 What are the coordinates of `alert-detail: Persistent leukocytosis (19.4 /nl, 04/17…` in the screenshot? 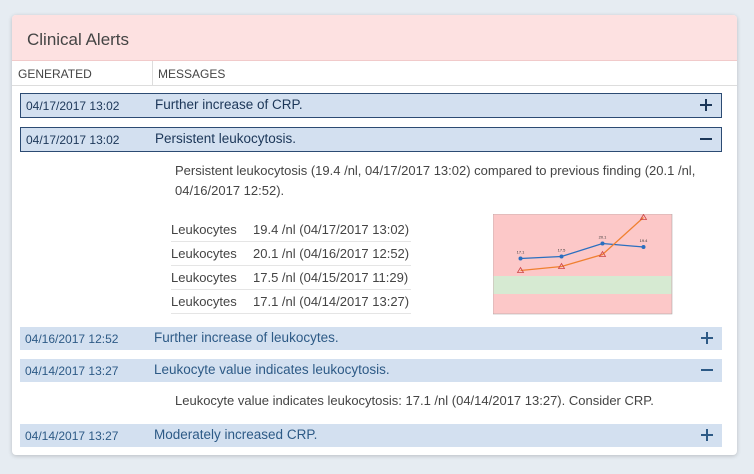 It's located at (435, 180).